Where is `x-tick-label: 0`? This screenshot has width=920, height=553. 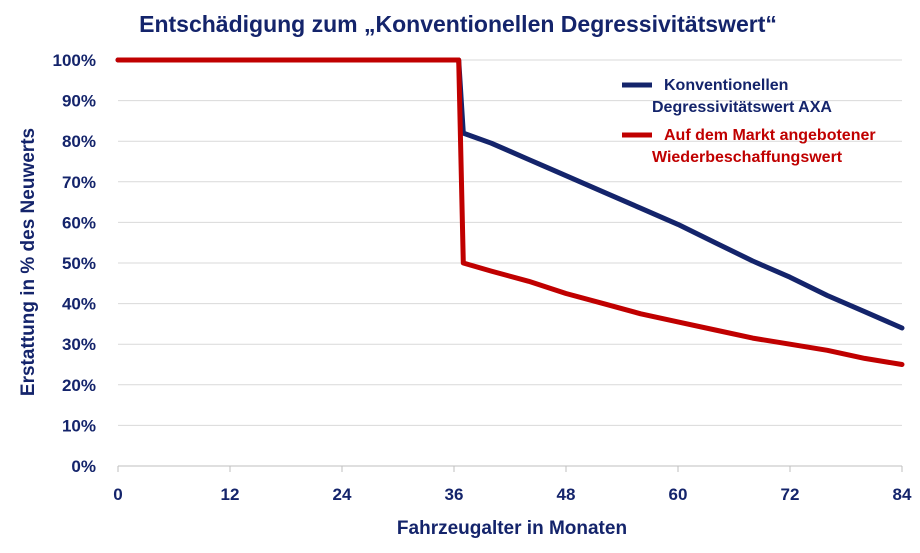 x-tick-label: 0 is located at coordinates (117, 494).